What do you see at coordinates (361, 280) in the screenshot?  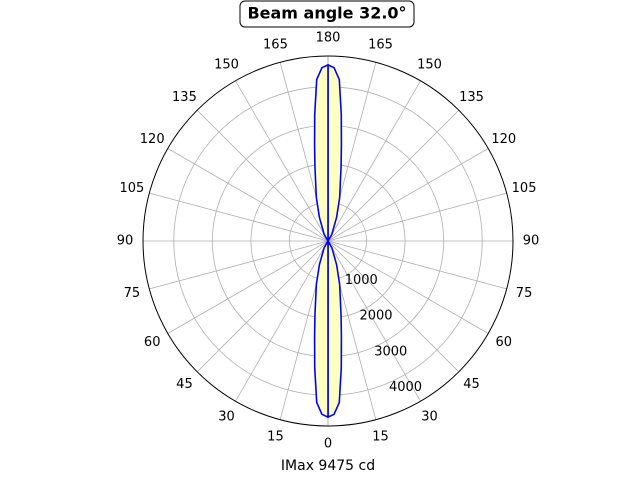 I see `r-tick-label: 1000` at bounding box center [361, 280].